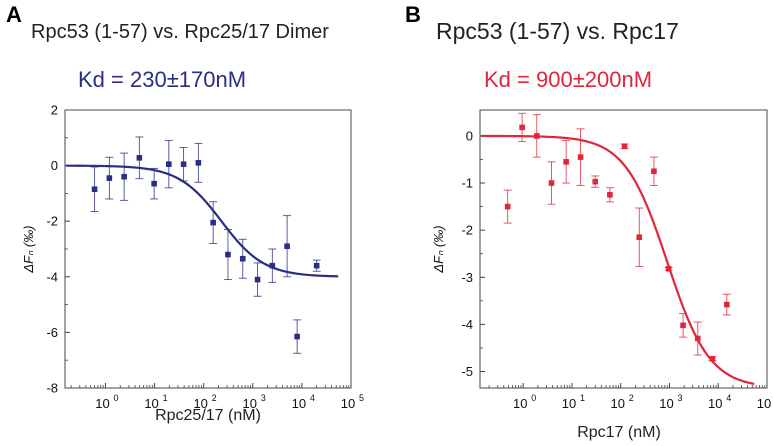 This screenshot has height=446, width=773. Describe the element at coordinates (467, 230) in the screenshot. I see `panel-b-y-tick-label: -2` at that location.